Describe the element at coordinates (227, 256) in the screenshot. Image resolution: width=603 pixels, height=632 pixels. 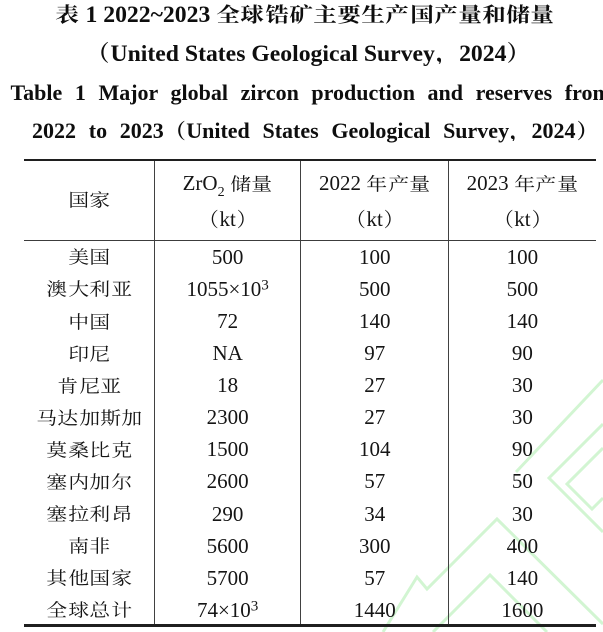
I see `cell-reserves: 500` at that location.